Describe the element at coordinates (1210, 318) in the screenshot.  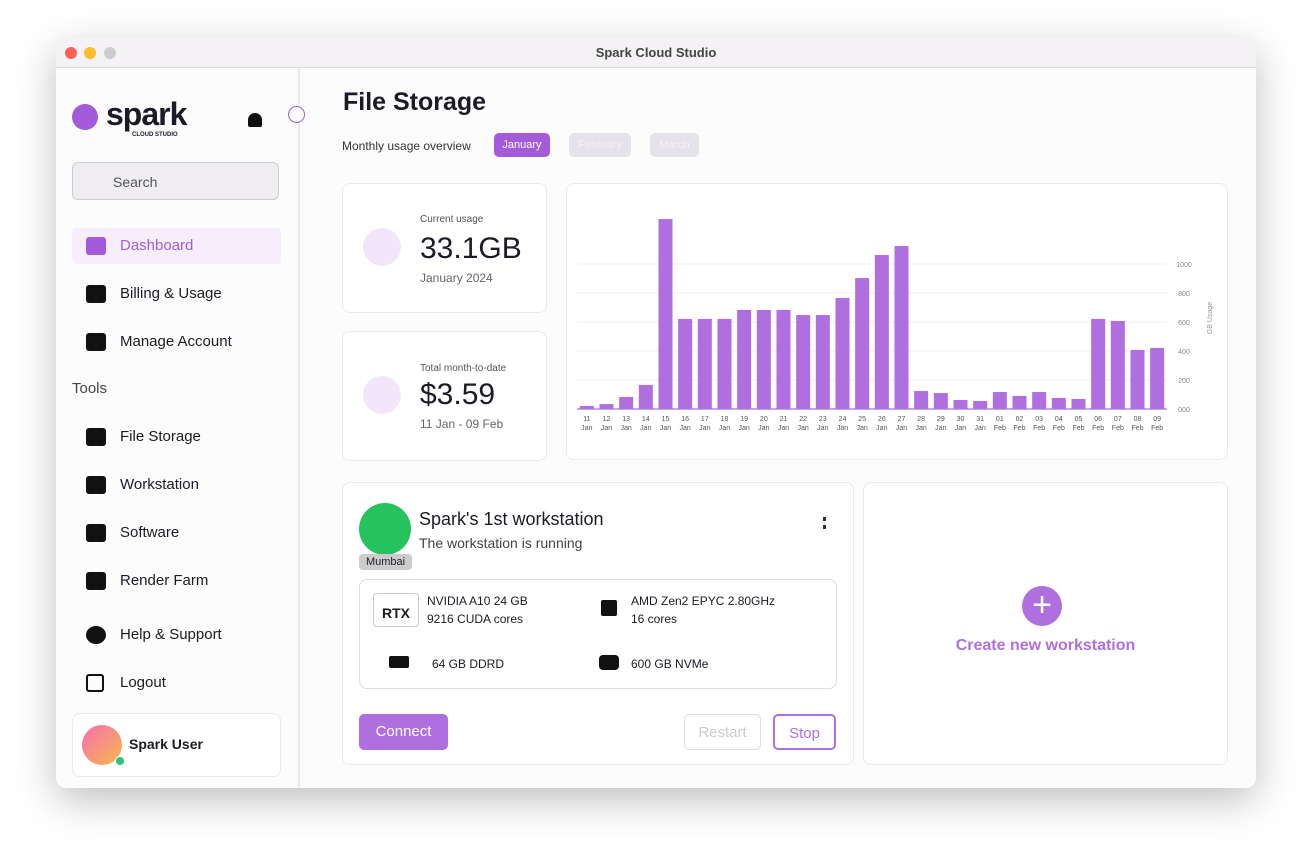
I see `y-axis-label: GB Usage` at that location.